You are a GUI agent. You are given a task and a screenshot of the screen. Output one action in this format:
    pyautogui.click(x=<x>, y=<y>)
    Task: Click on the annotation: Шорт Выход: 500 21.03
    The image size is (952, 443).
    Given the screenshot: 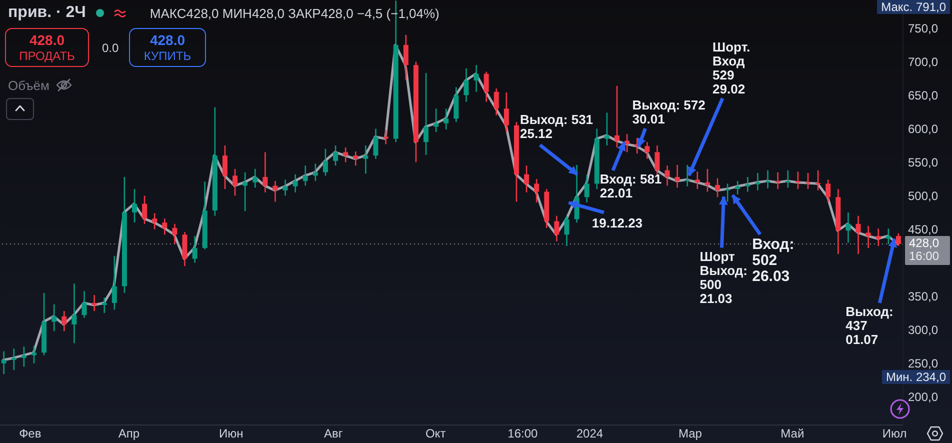 What is the action you would take?
    pyautogui.click(x=724, y=277)
    